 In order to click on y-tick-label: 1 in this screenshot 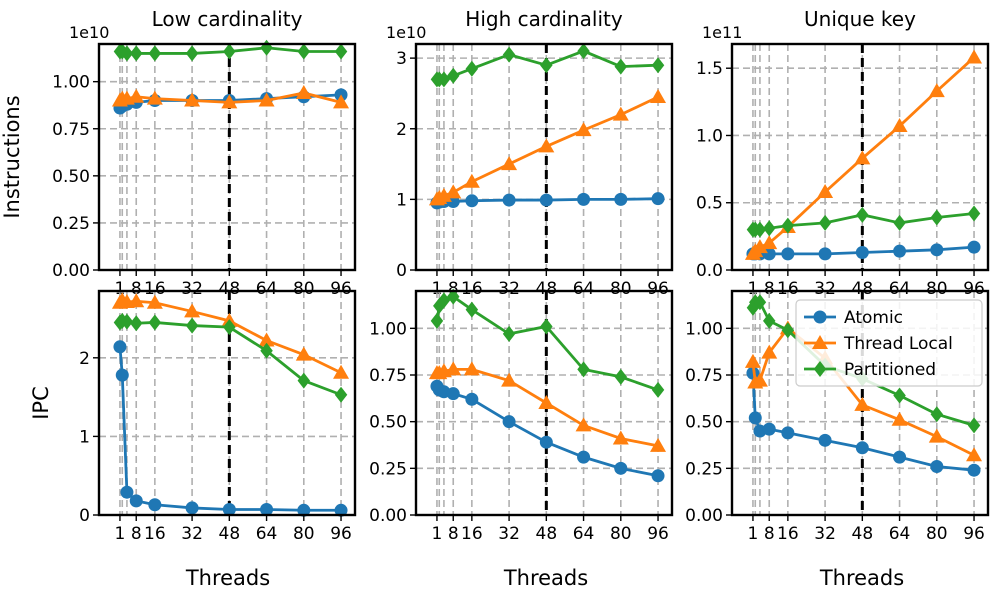, I will do `click(401, 200)`.